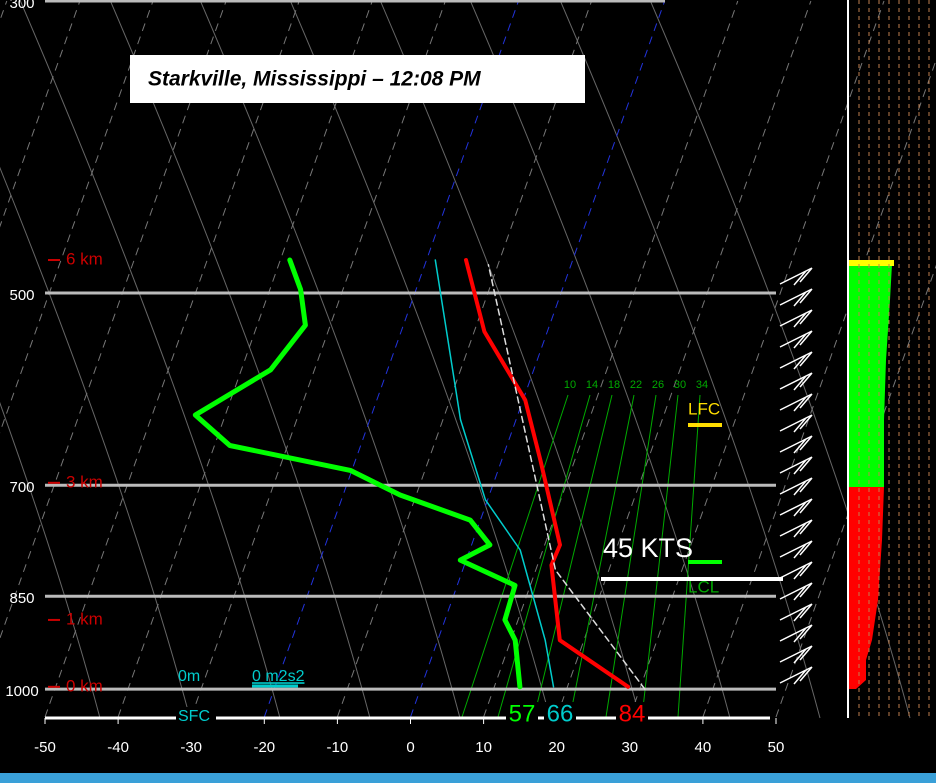  What do you see at coordinates (871, 263) in the screenshot?
I see `panel-top` at bounding box center [871, 263].